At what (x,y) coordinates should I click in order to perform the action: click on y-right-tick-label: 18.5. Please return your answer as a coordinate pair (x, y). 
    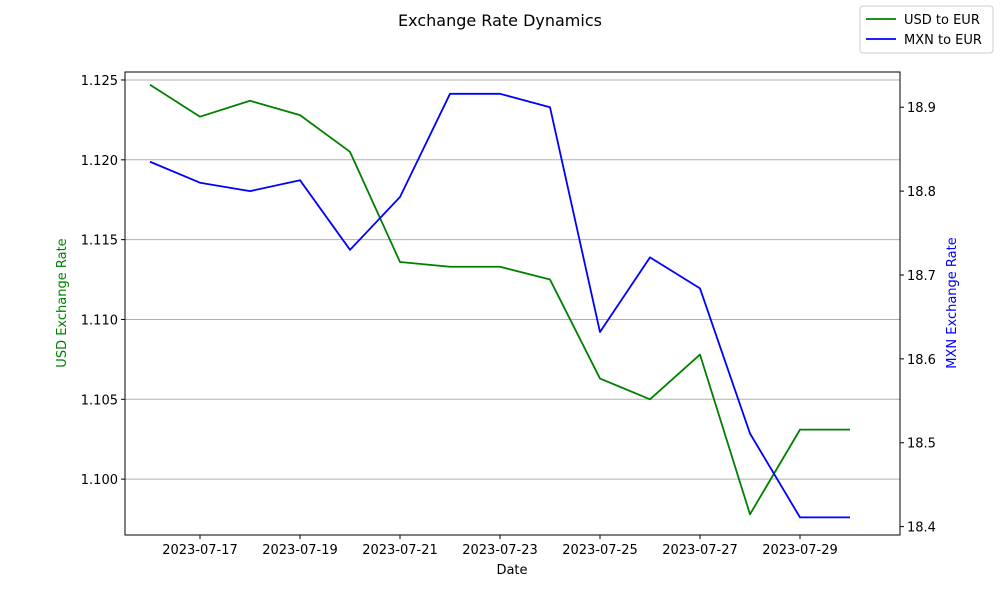
    Looking at the image, I should click on (921, 444).